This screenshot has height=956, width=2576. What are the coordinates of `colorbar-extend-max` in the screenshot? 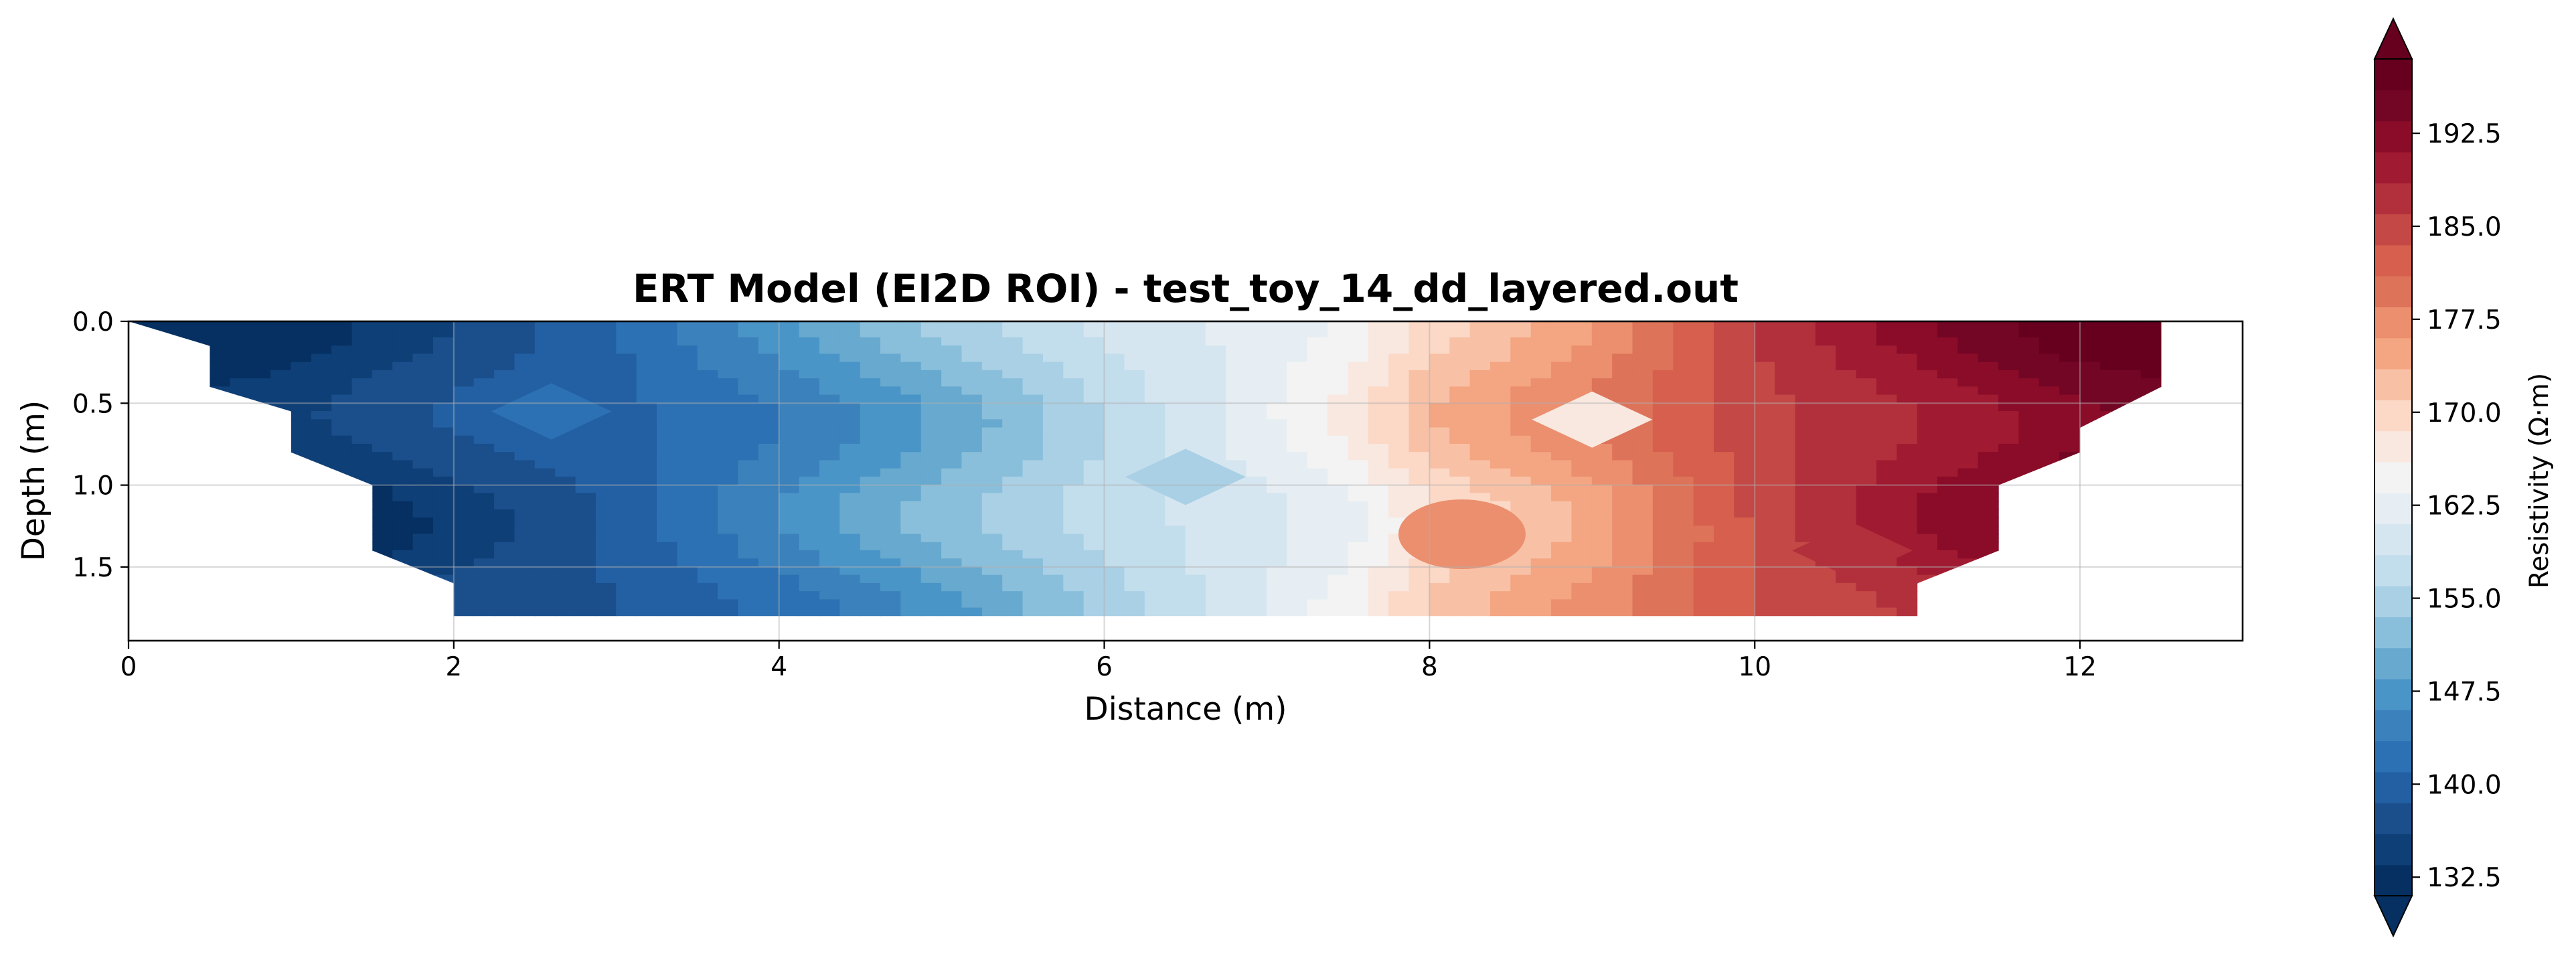 It's located at (2393, 38).